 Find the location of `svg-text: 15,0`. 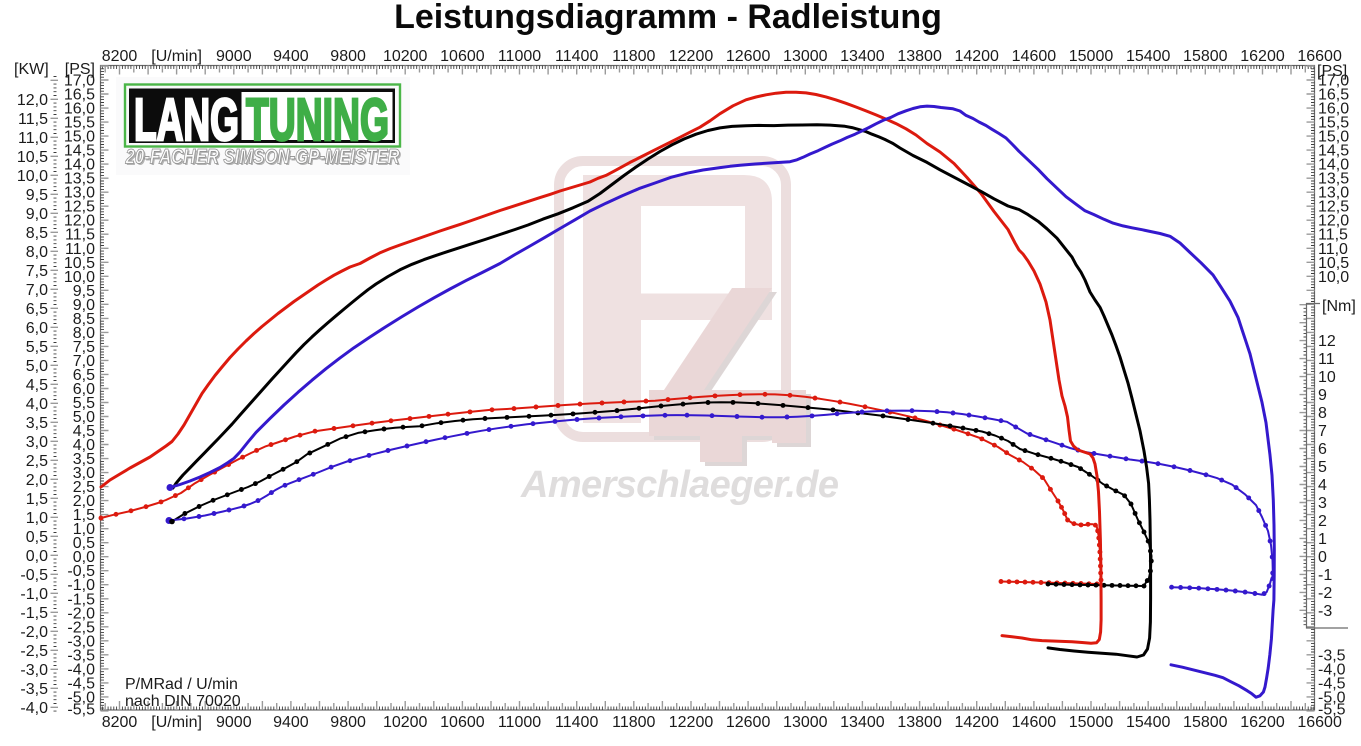

svg-text: 15,0 is located at coordinates (1333, 137).